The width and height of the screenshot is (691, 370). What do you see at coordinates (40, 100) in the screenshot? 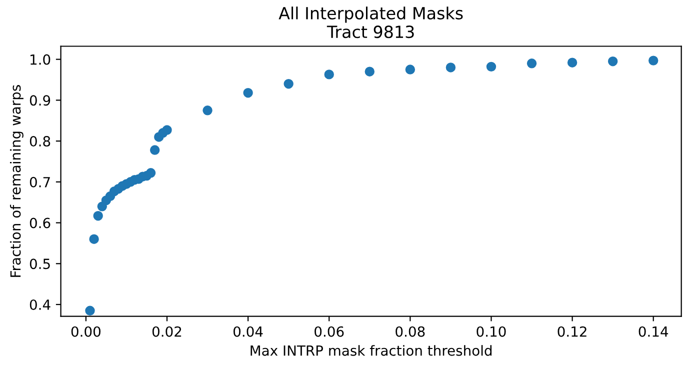
I see `y-tick-label: 0.9` at bounding box center [40, 100].